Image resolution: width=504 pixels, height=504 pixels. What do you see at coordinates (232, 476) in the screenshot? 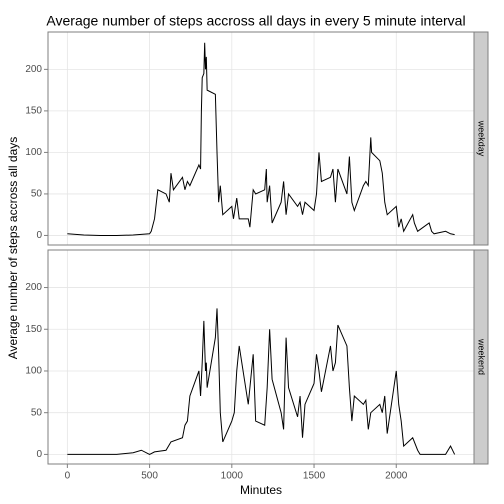
I see `x-tick-label: 1000` at bounding box center [232, 476].